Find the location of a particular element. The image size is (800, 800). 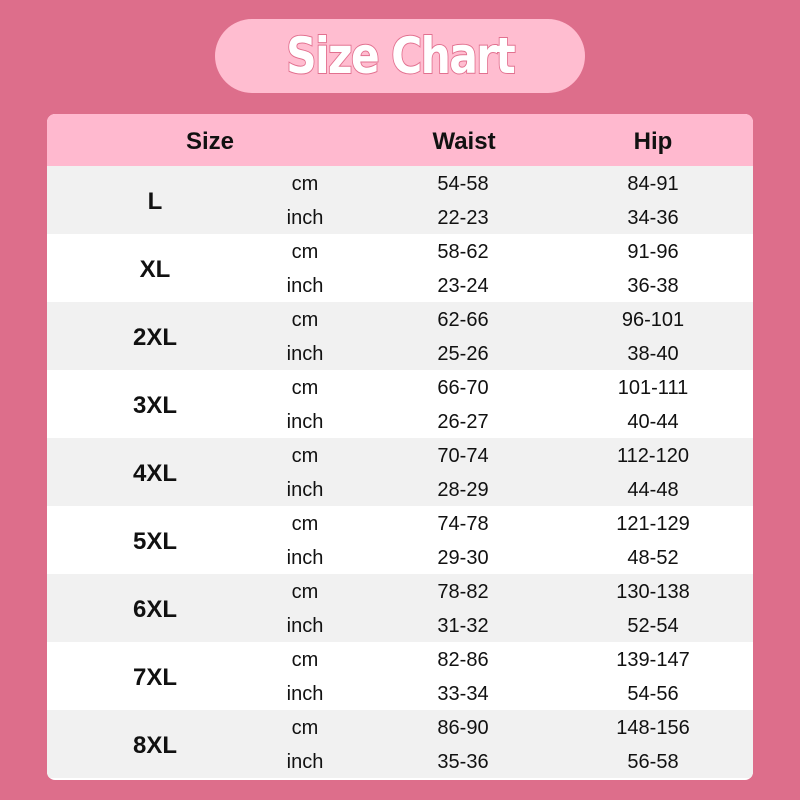

size-label: 5XL is located at coordinates (155, 541).